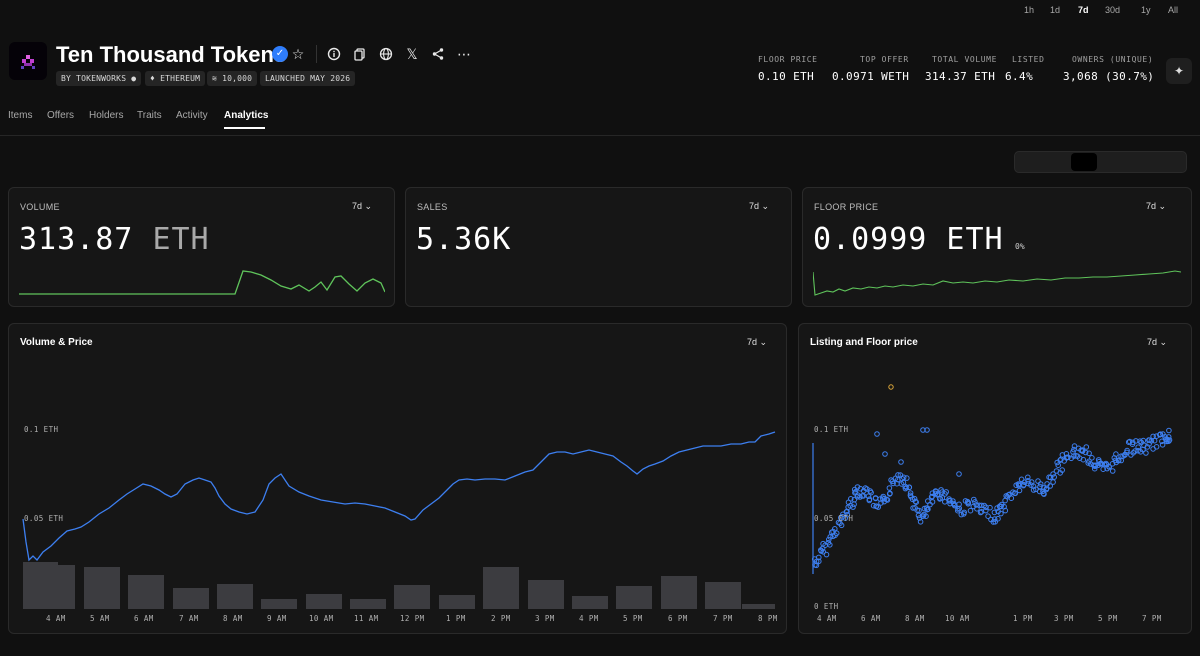 The height and width of the screenshot is (656, 1200). Describe the element at coordinates (1019, 76) in the screenshot. I see `stat-value-listed: 6.4%` at that location.